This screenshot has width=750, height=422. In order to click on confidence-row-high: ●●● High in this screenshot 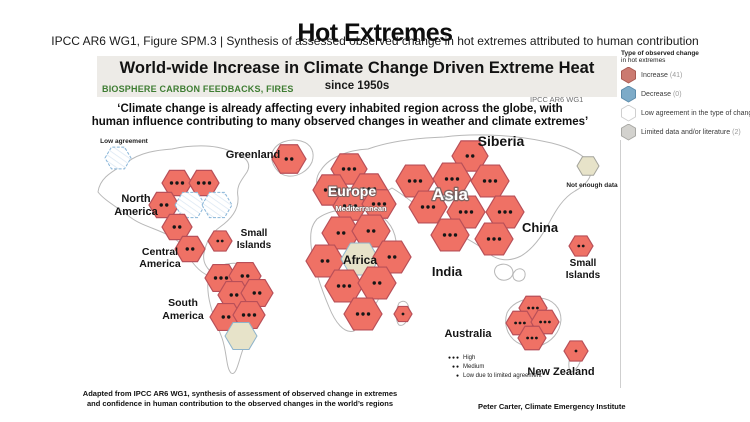, I will do `click(494, 357)`.